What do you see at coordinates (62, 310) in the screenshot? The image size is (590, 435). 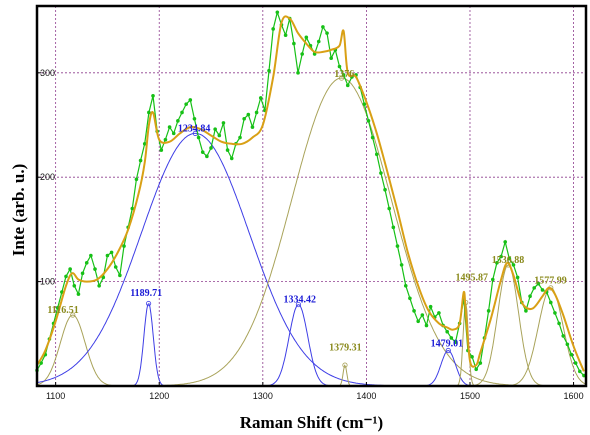 I see `peak-label: 1116.51` at bounding box center [62, 310].